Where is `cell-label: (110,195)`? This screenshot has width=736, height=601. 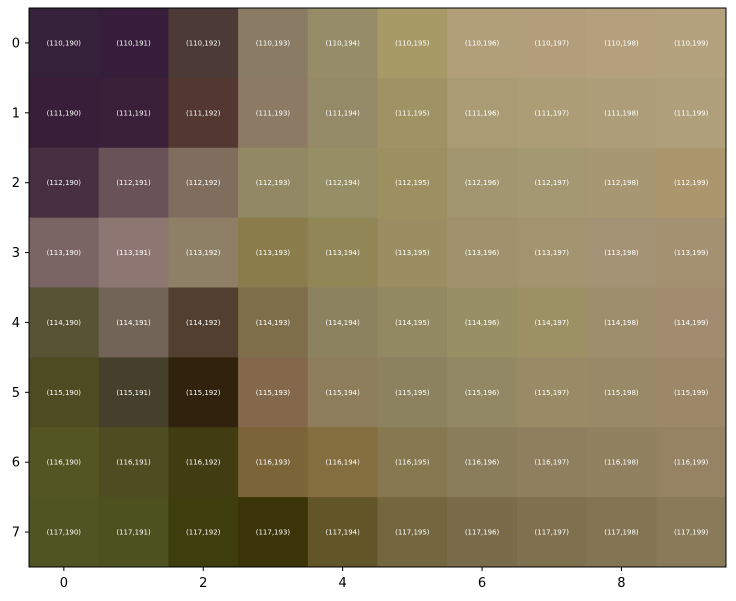
cell-label: (110,195) is located at coordinates (412, 43).